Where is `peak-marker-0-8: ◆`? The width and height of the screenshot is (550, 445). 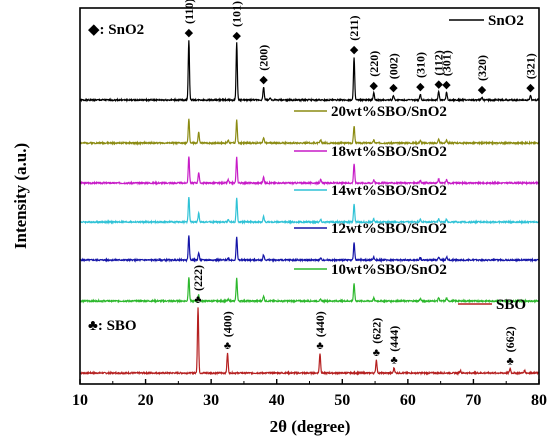
peak-marker-0-8: ◆ is located at coordinates (438, 85).